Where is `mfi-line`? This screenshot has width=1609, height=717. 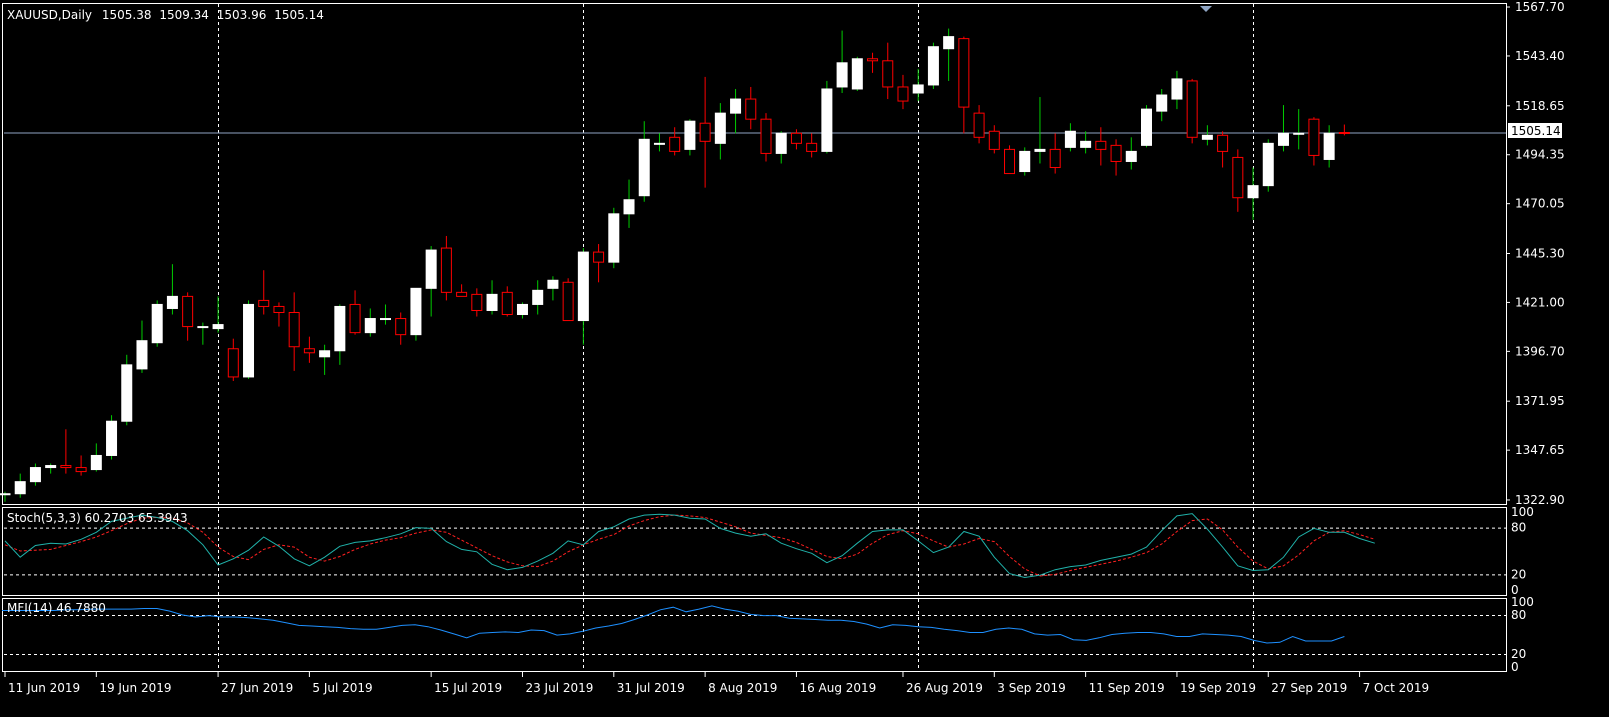 mfi-line is located at coordinates (673, 624).